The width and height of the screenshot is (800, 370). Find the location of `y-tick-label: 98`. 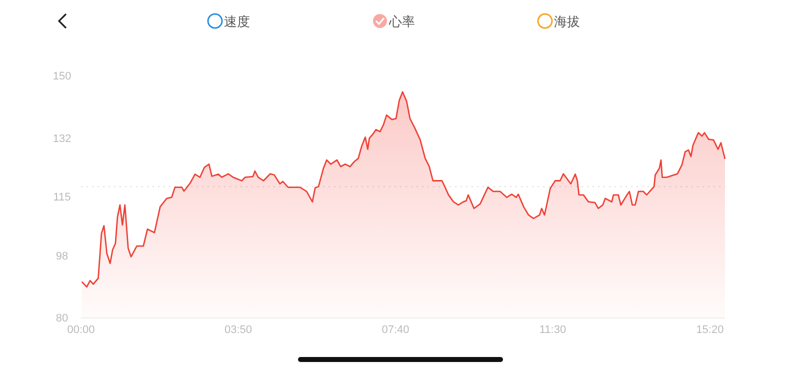

y-tick-label: 98 is located at coordinates (62, 256).